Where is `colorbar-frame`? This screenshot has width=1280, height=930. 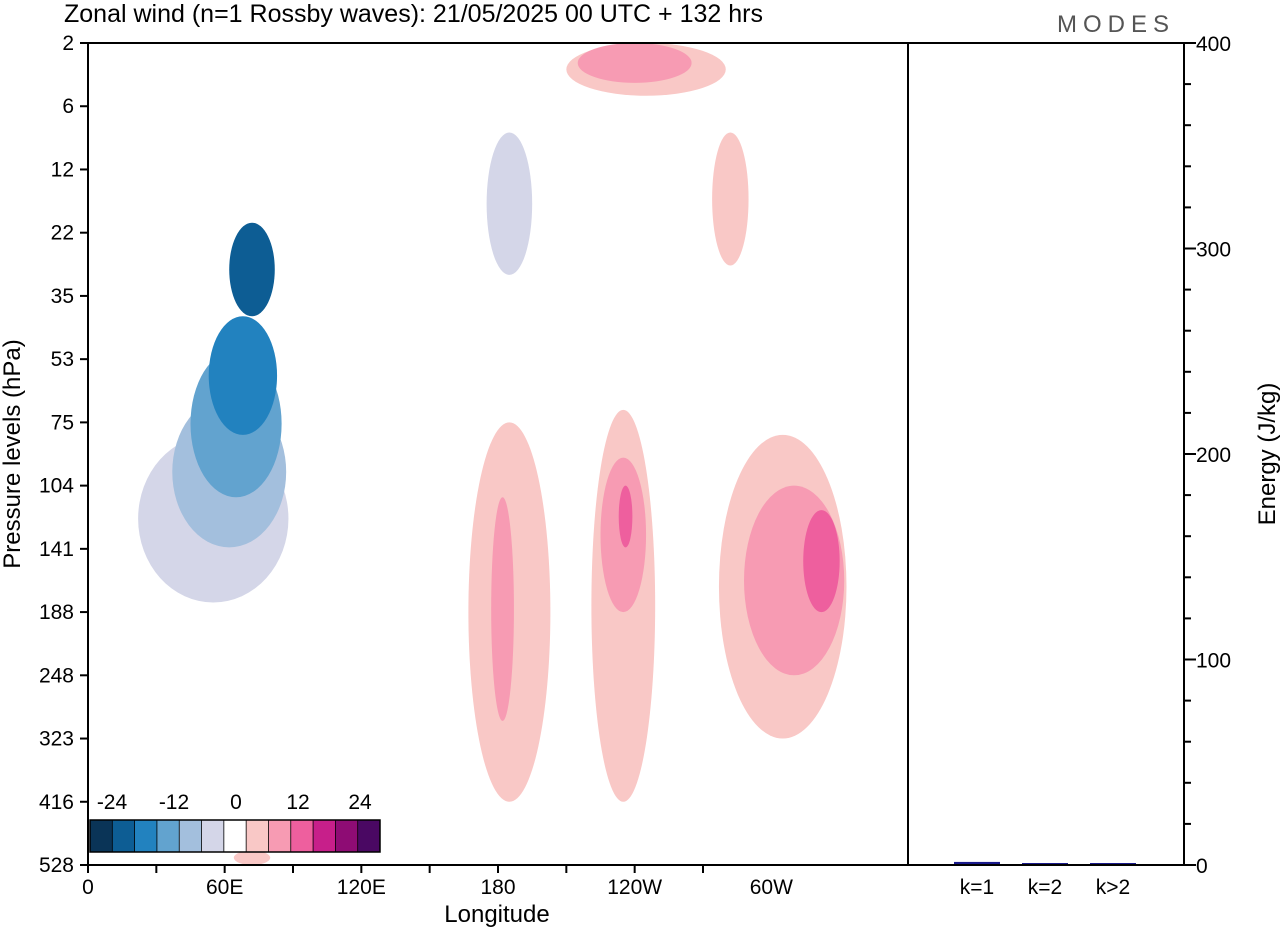
colorbar-frame is located at coordinates (235, 836).